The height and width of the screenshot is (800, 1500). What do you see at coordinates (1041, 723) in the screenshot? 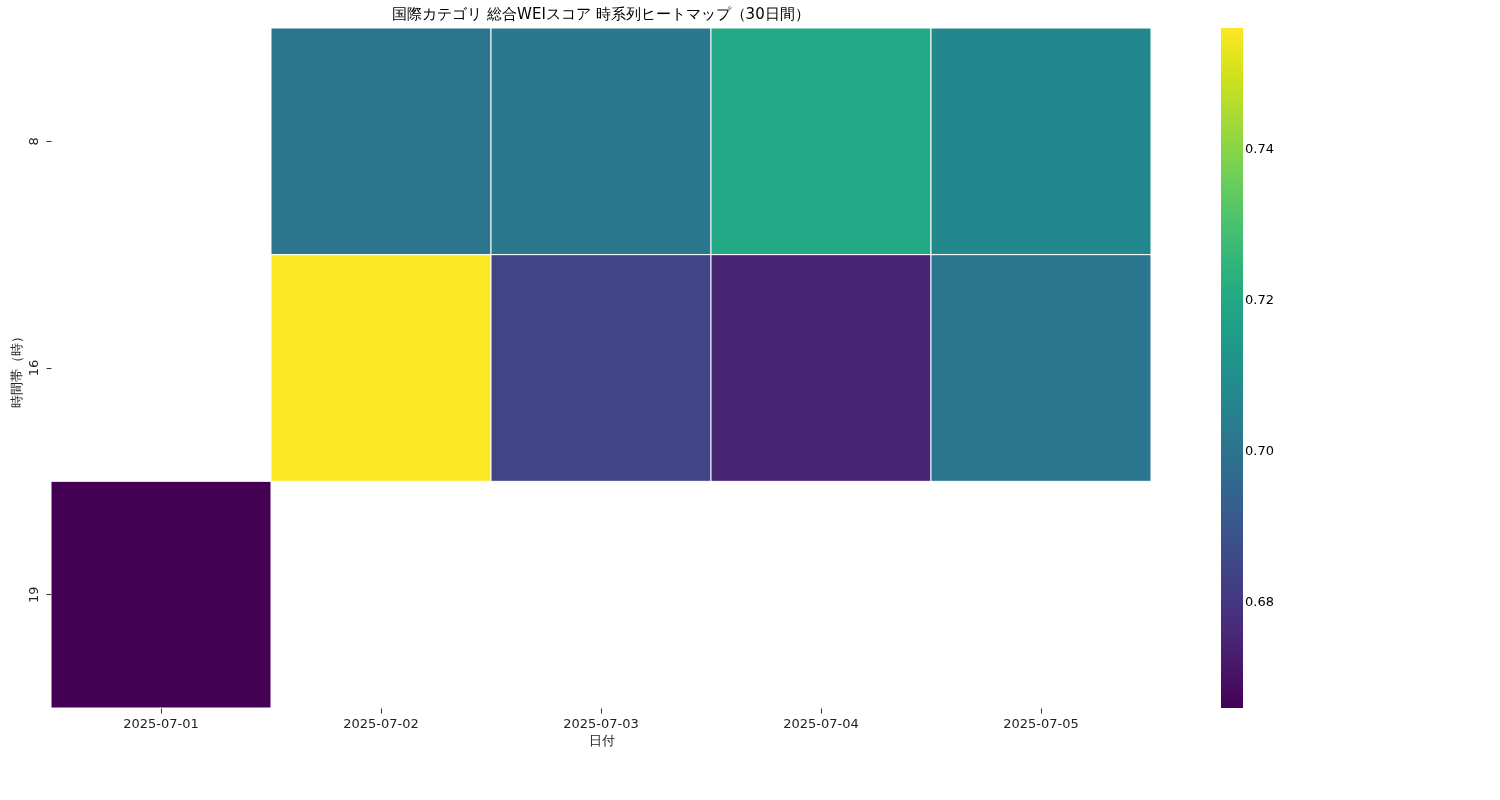
I see `x-tick-label: 2025-07-05` at bounding box center [1041, 723].